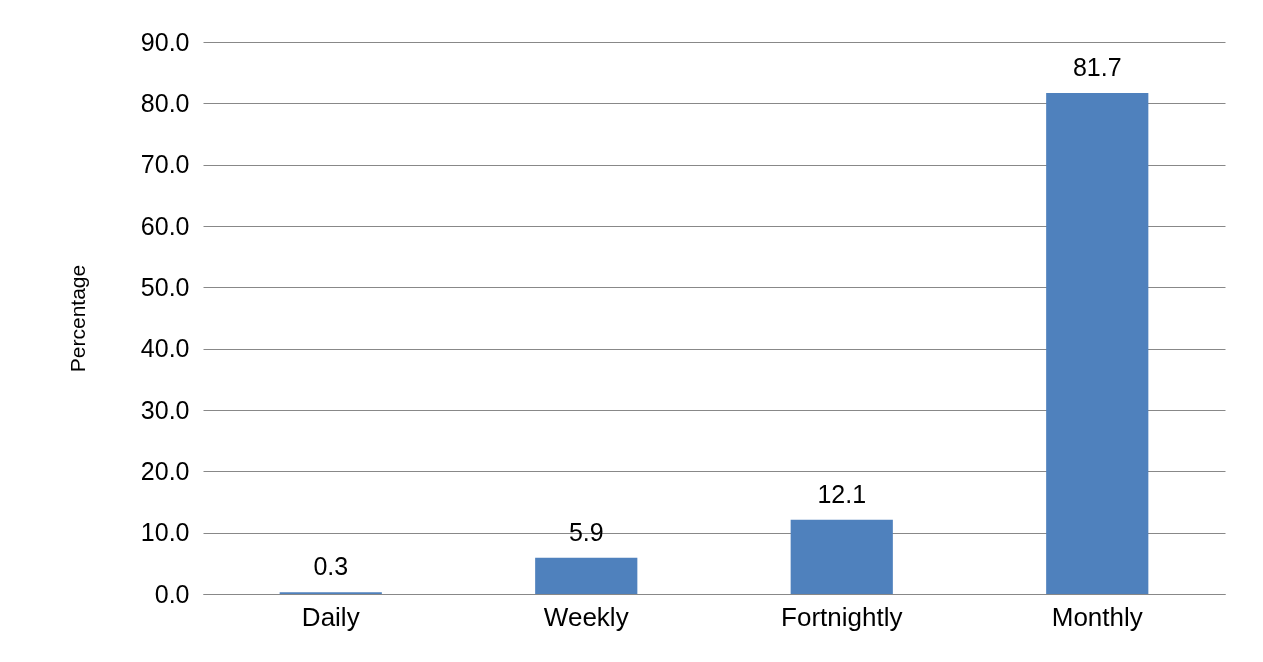 The height and width of the screenshot is (662, 1263). Describe the element at coordinates (1097, 616) in the screenshot. I see `x-tick-label: Monthly` at that location.